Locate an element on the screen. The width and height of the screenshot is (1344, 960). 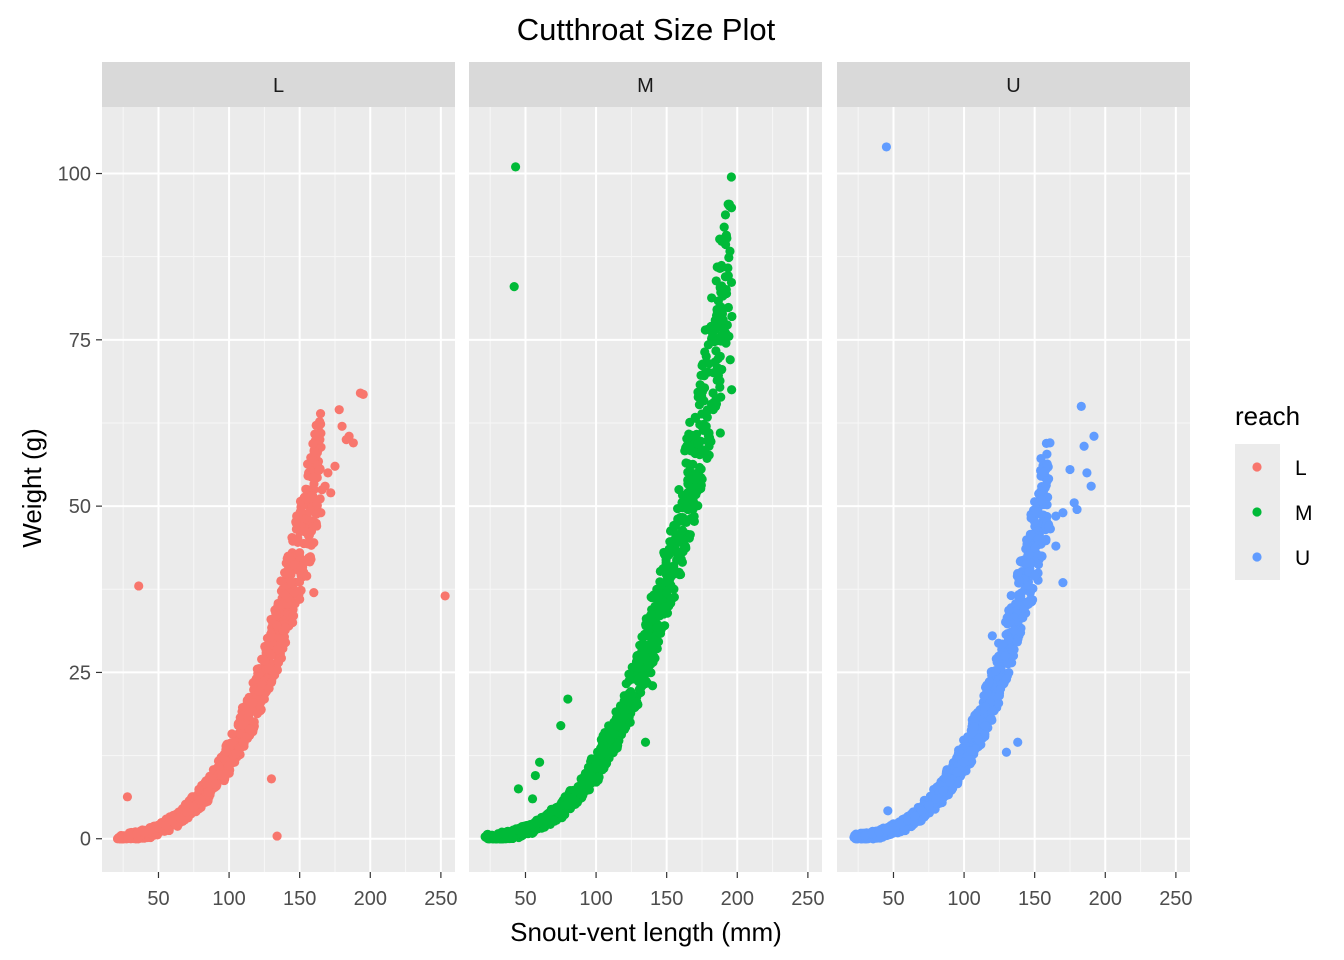
legend-label-u: U is located at coordinates (1302, 558).